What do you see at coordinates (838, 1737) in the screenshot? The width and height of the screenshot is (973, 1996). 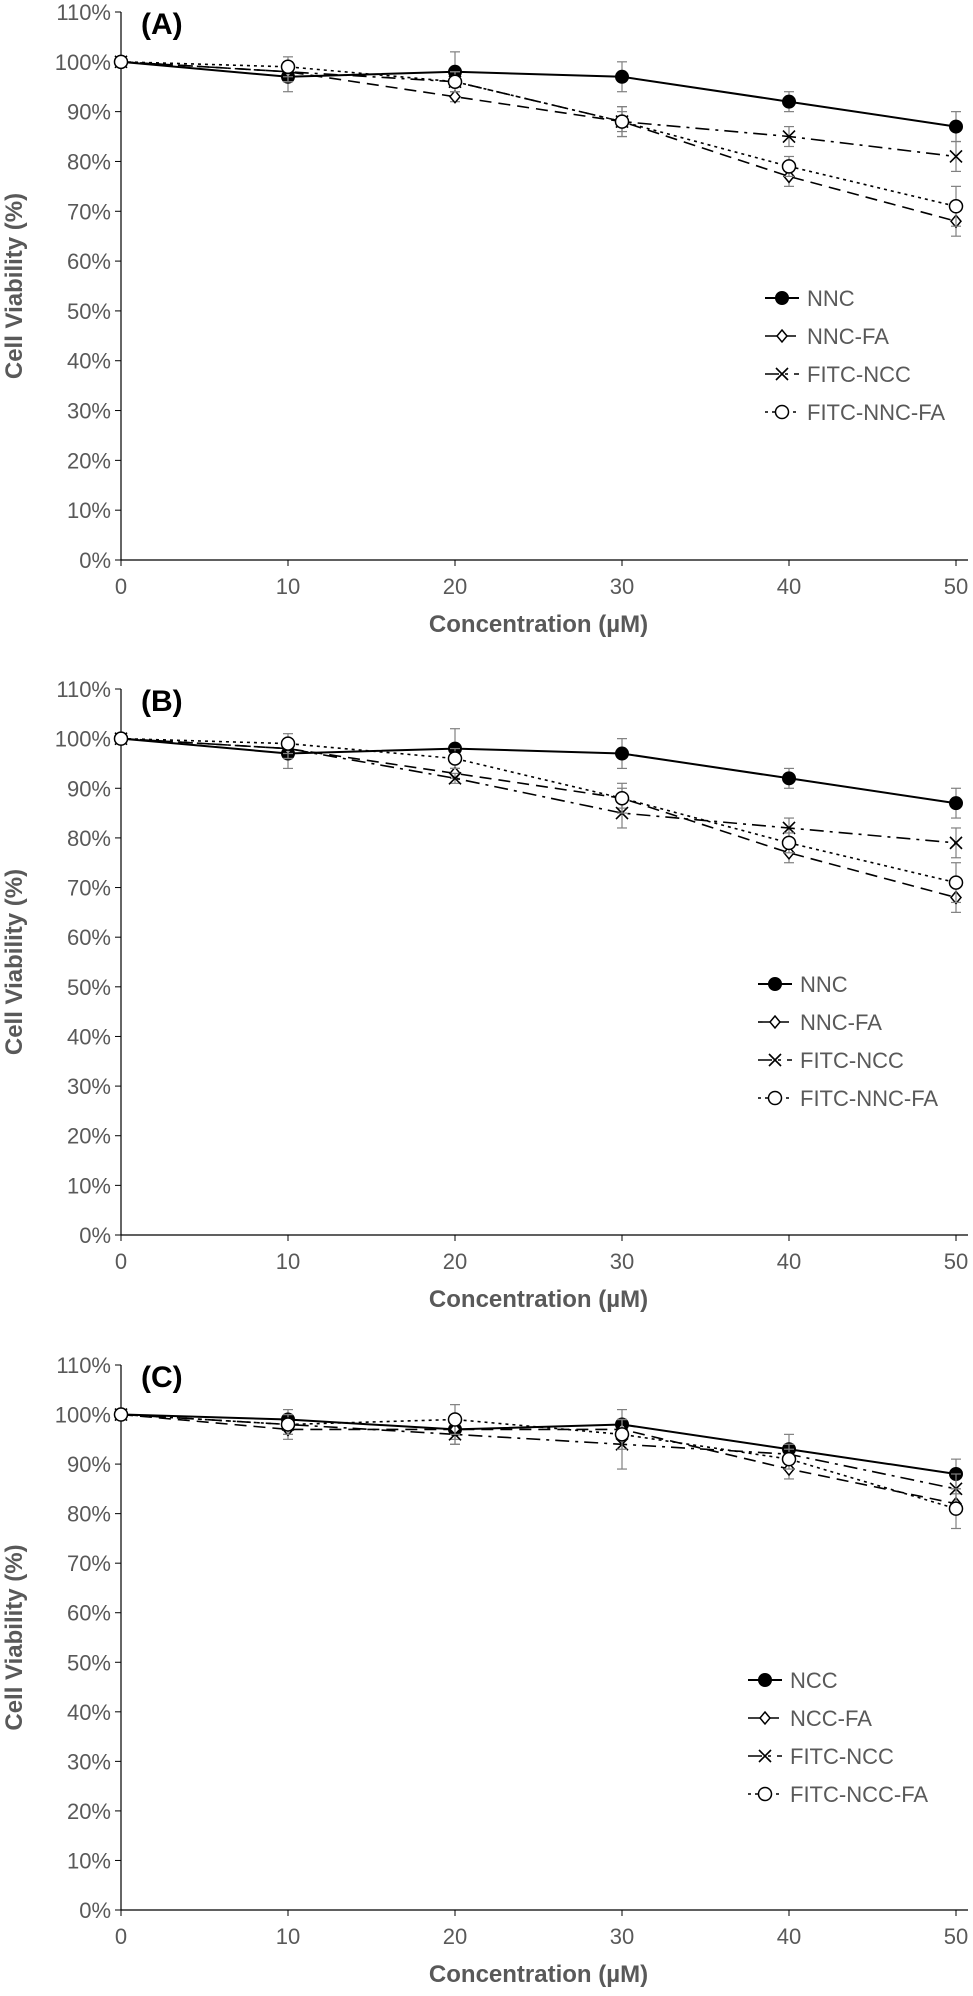 I see `legend: NCC NCC-FA FITC-NCC FITC-NCC-FA` at bounding box center [838, 1737].